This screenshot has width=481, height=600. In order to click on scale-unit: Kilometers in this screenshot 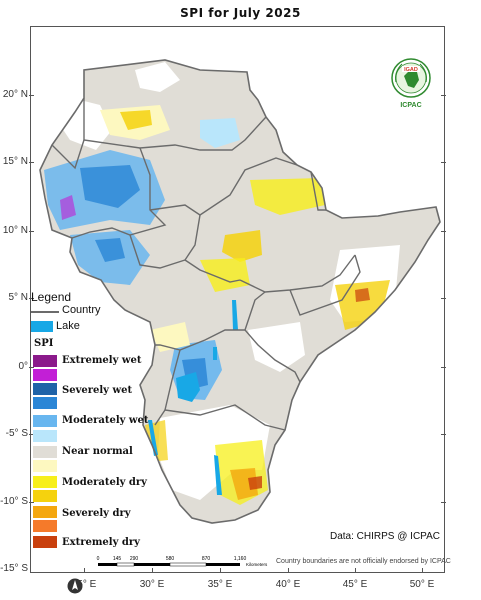, I will do `click(257, 564)`.